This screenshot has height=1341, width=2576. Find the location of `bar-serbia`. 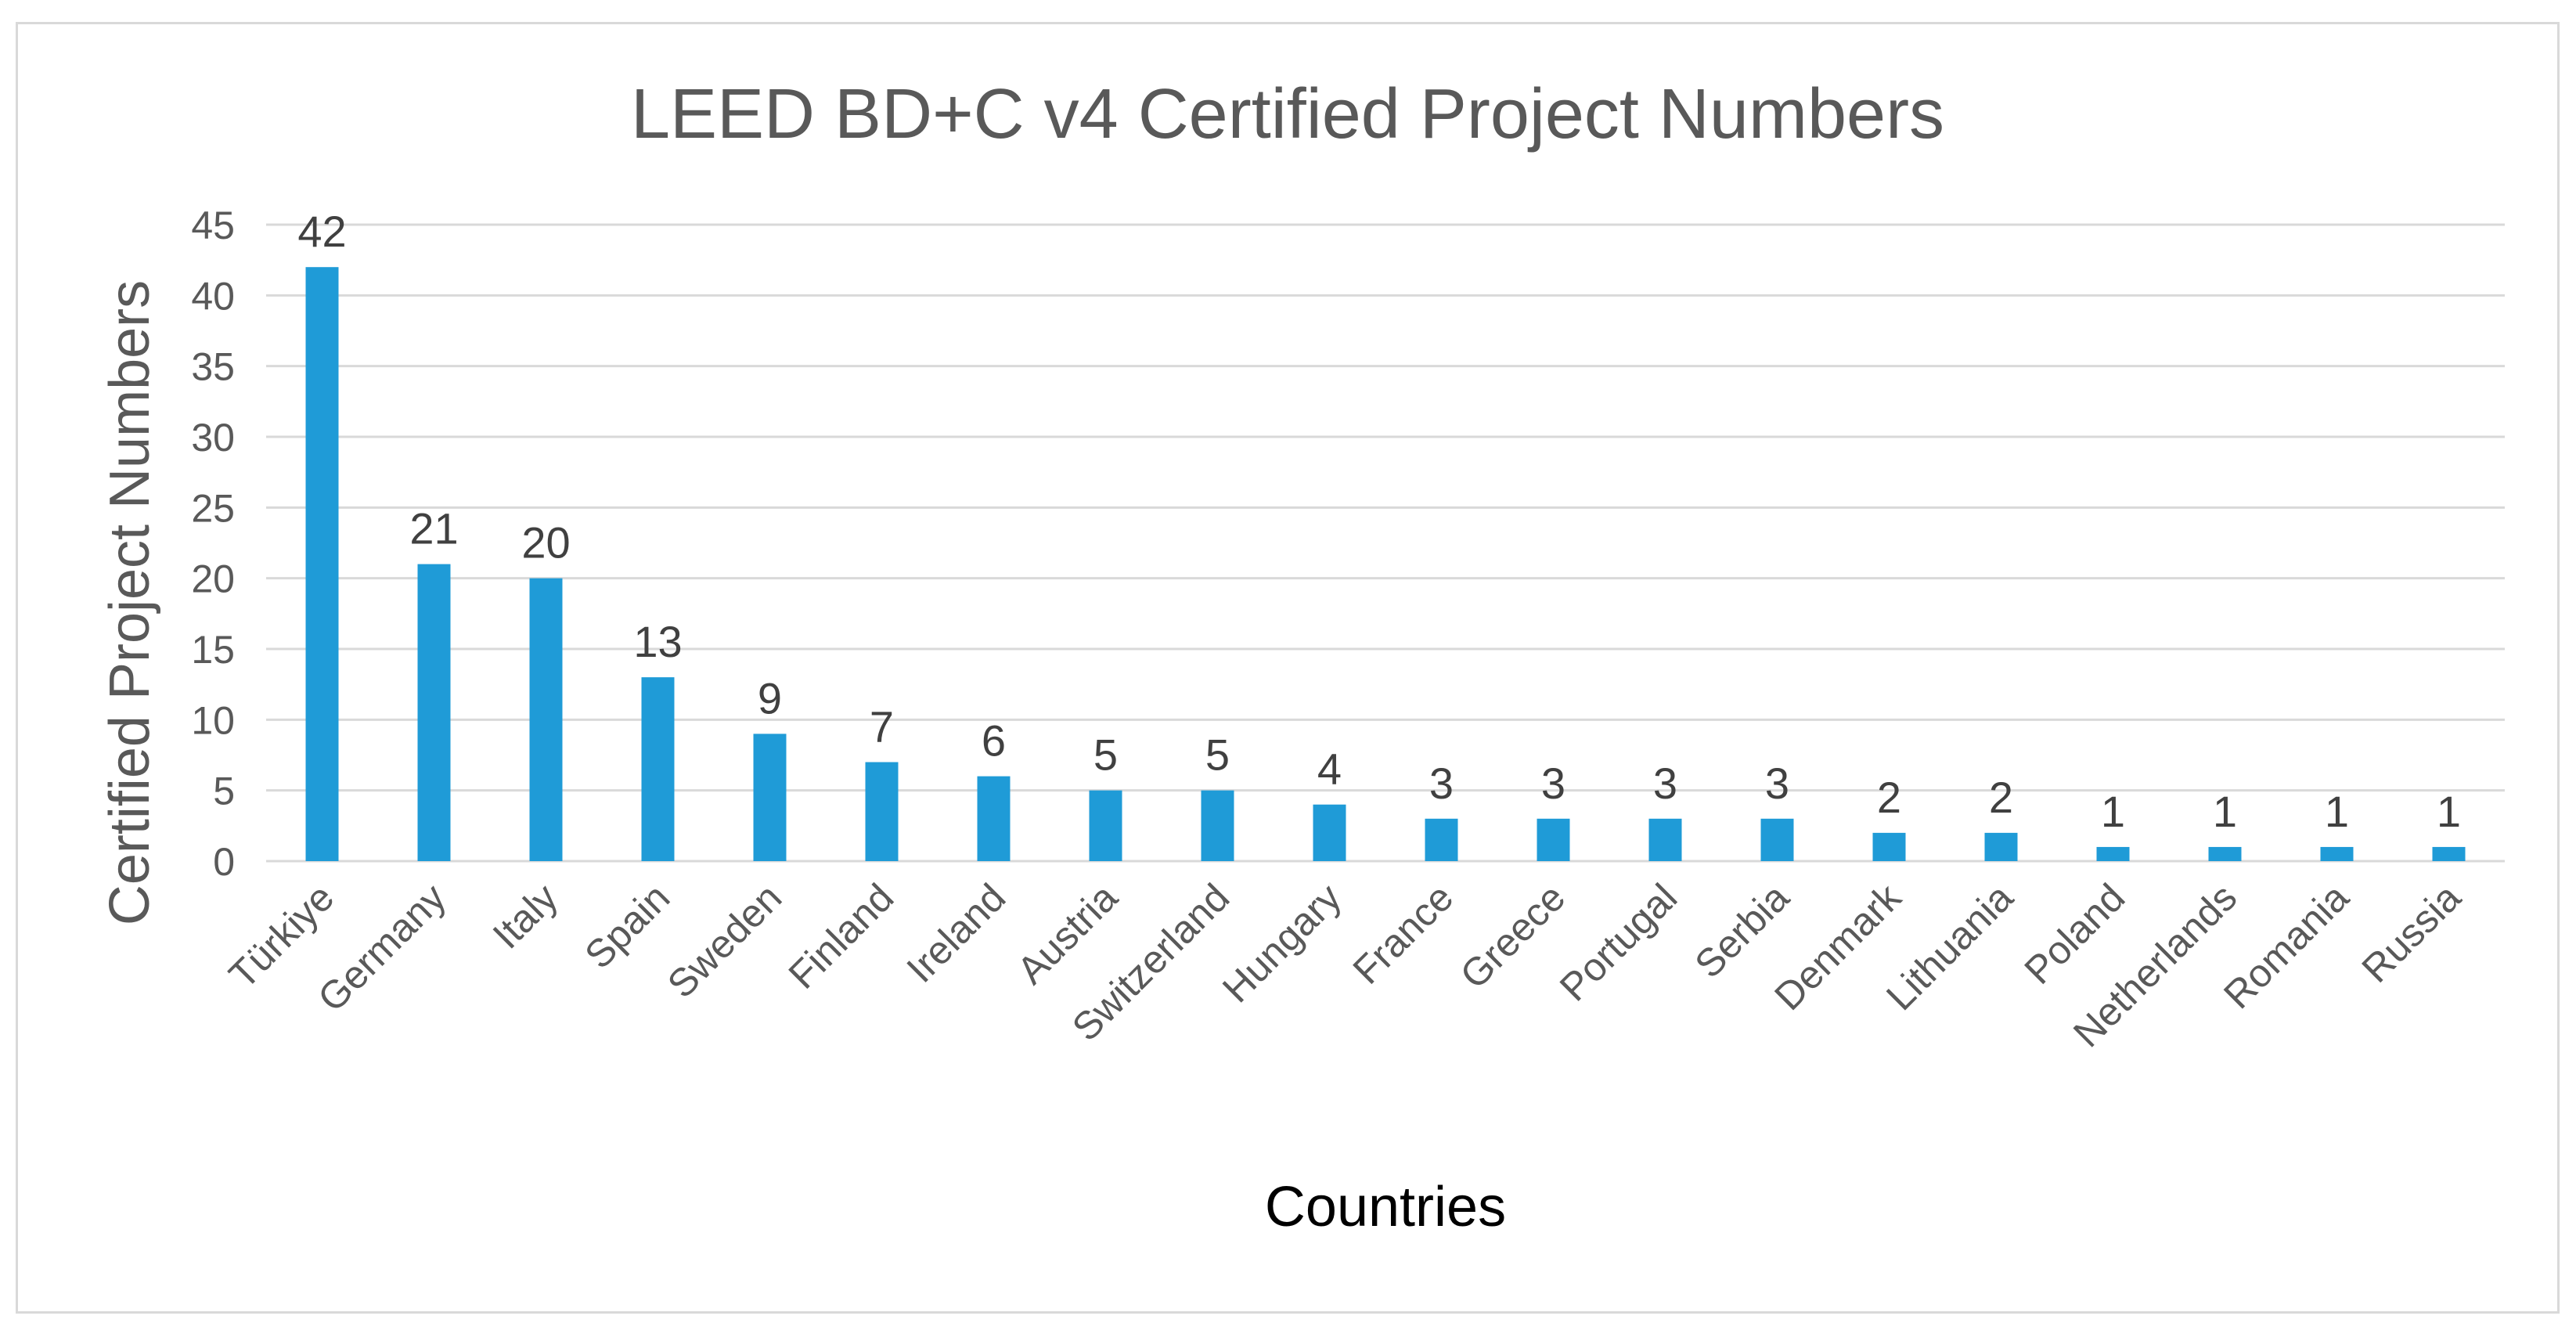

bar-serbia is located at coordinates (1777, 839).